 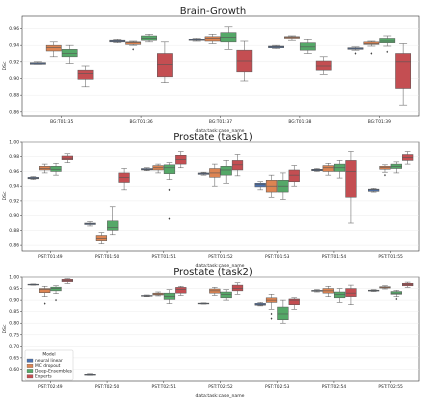 I want to click on x-tick-label: BG:T01:36, so click(x=141, y=122).